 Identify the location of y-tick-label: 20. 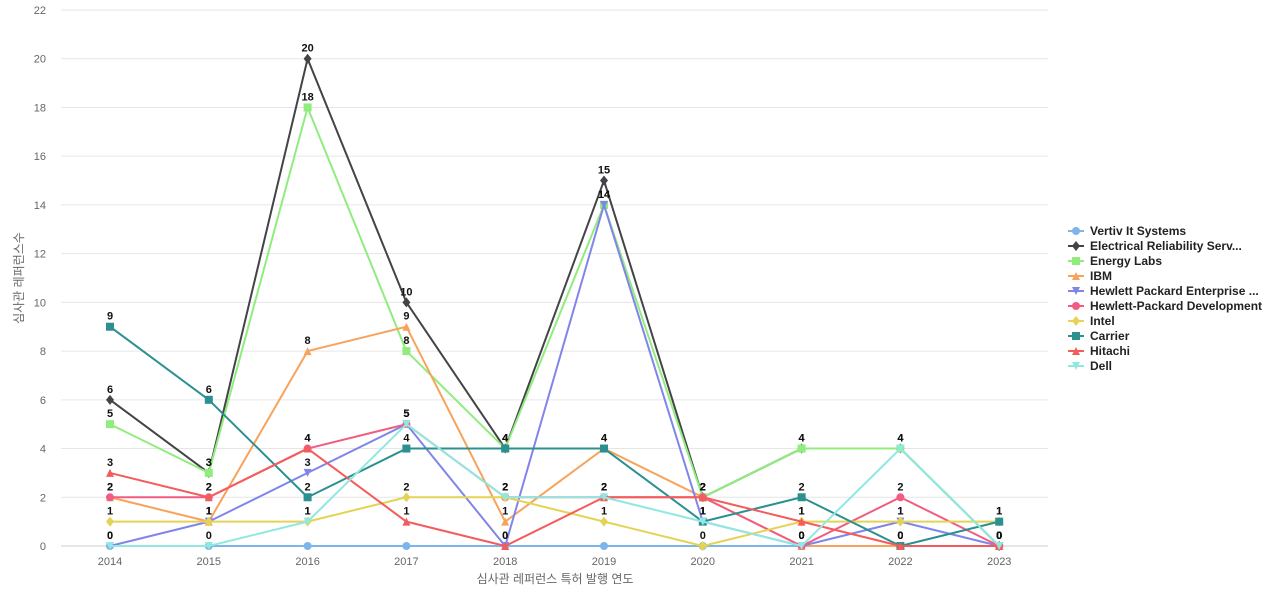
(40, 60).